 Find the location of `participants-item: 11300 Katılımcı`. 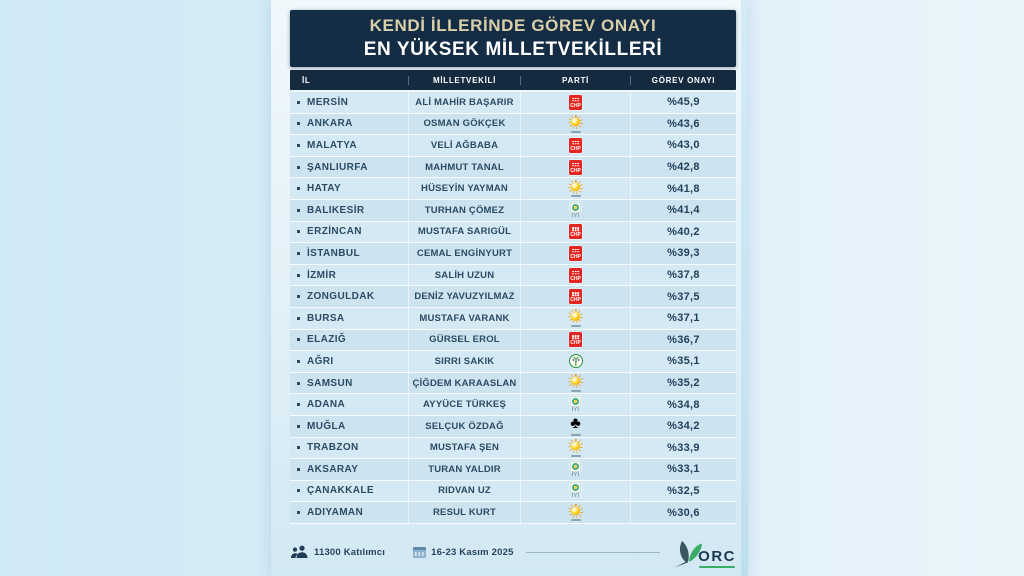

participants-item: 11300 Katılımcı is located at coordinates (337, 552).